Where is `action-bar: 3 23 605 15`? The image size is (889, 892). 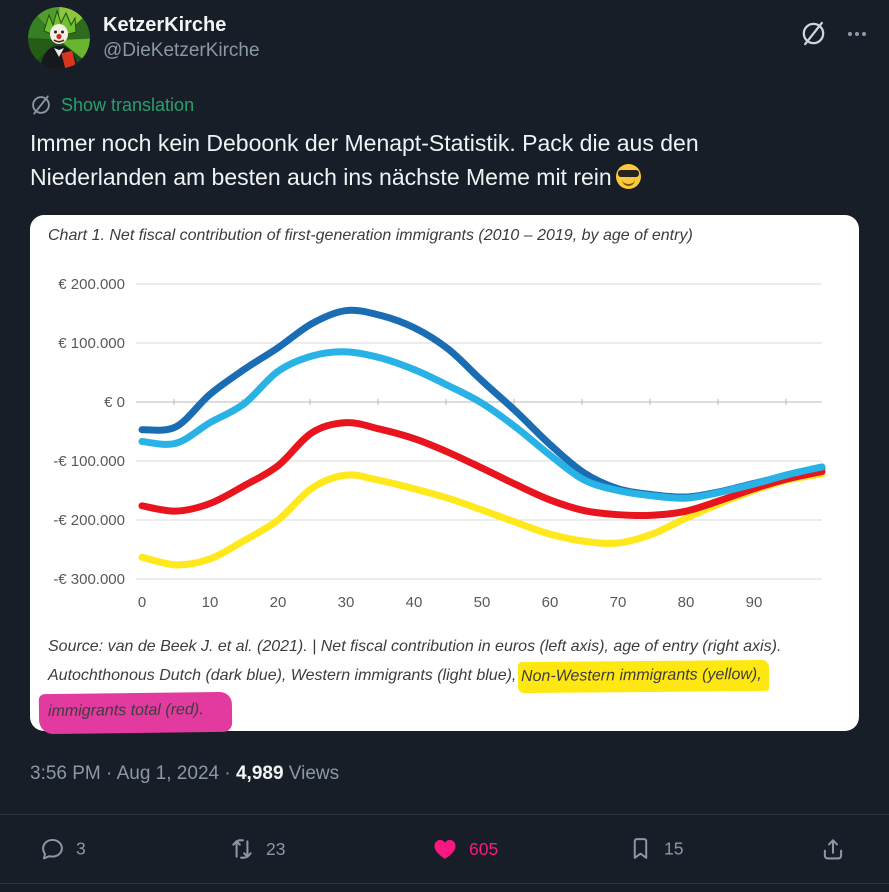
action-bar: 3 23 605 15 is located at coordinates (444, 849).